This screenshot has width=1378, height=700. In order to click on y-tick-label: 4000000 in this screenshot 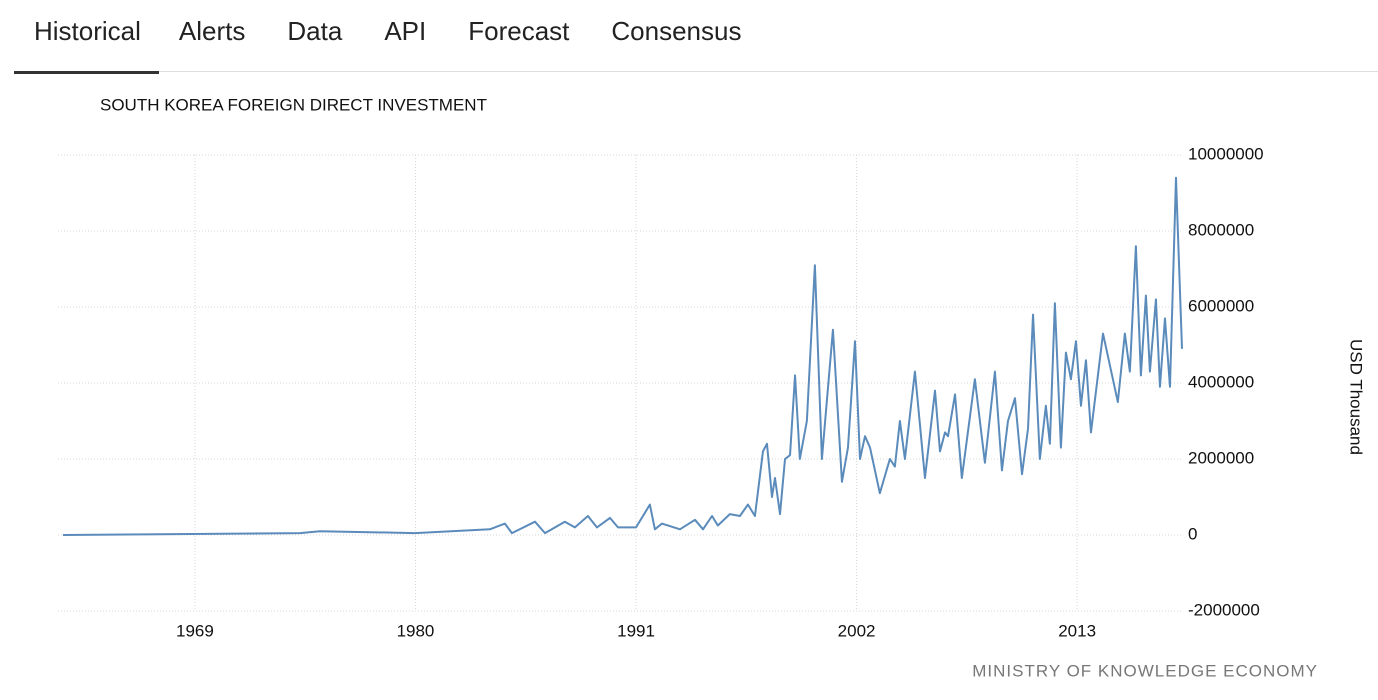, I will do `click(1221, 381)`.